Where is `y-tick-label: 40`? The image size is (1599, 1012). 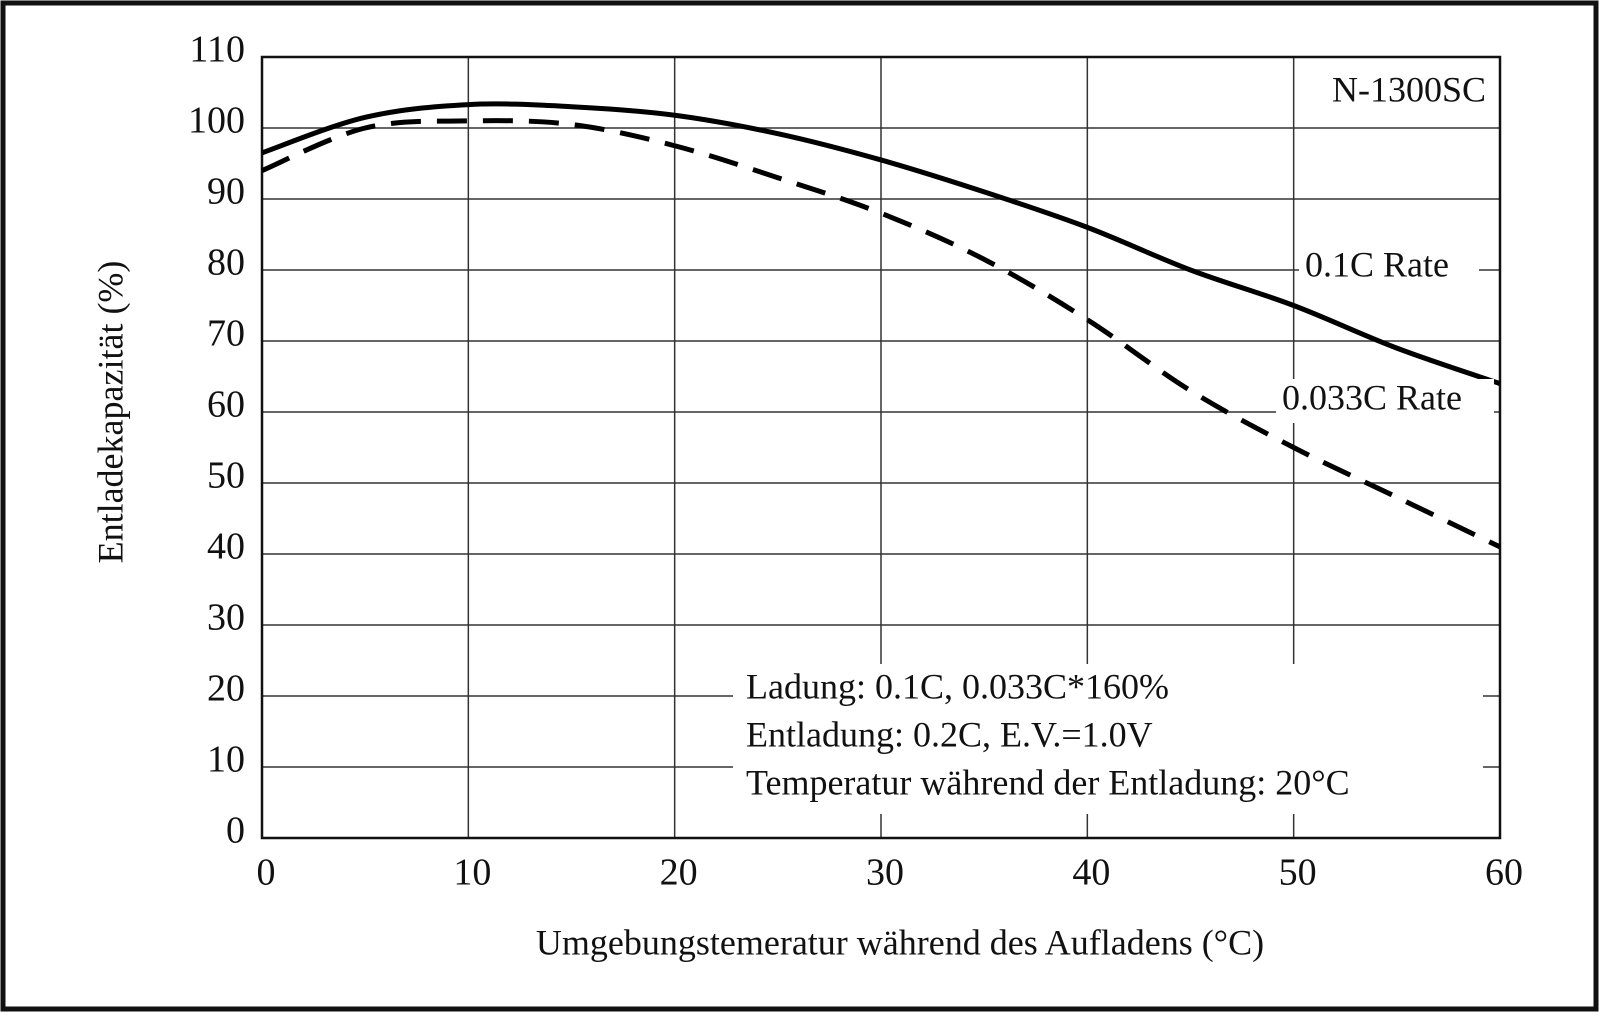
y-tick-label: 40 is located at coordinates (226, 547).